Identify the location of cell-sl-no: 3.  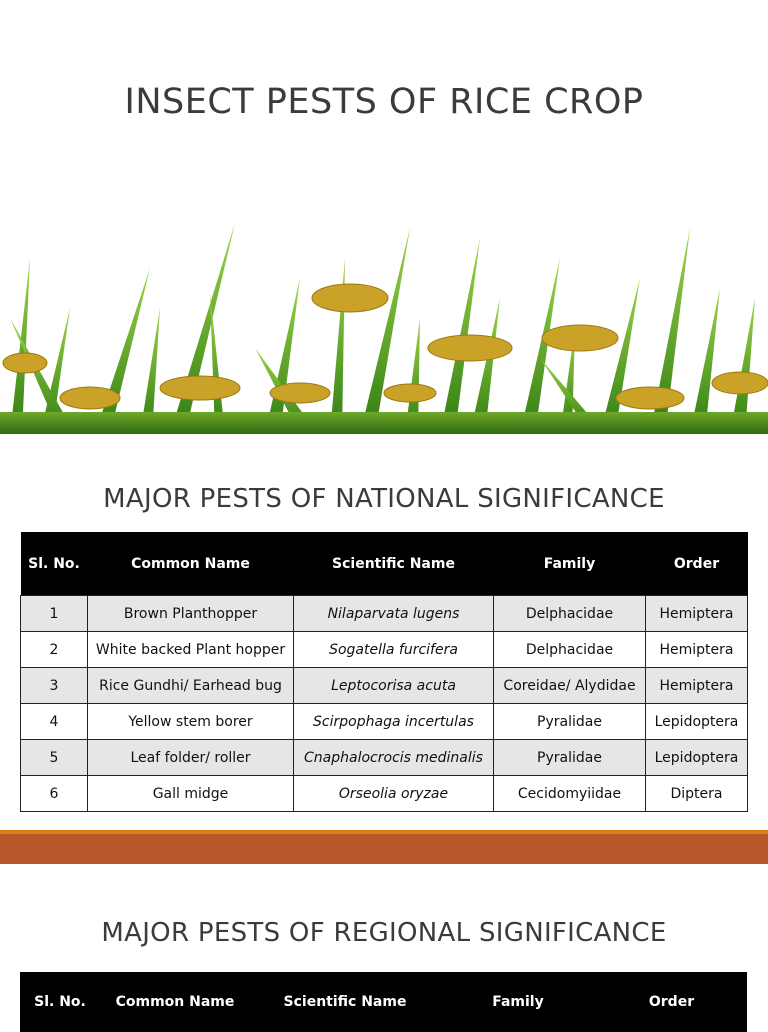
(54, 685).